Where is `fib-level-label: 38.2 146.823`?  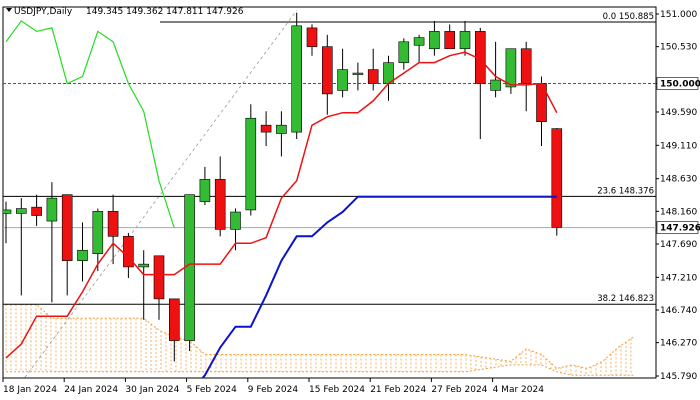
fib-level-label: 38.2 146.823 is located at coordinates (625, 299).